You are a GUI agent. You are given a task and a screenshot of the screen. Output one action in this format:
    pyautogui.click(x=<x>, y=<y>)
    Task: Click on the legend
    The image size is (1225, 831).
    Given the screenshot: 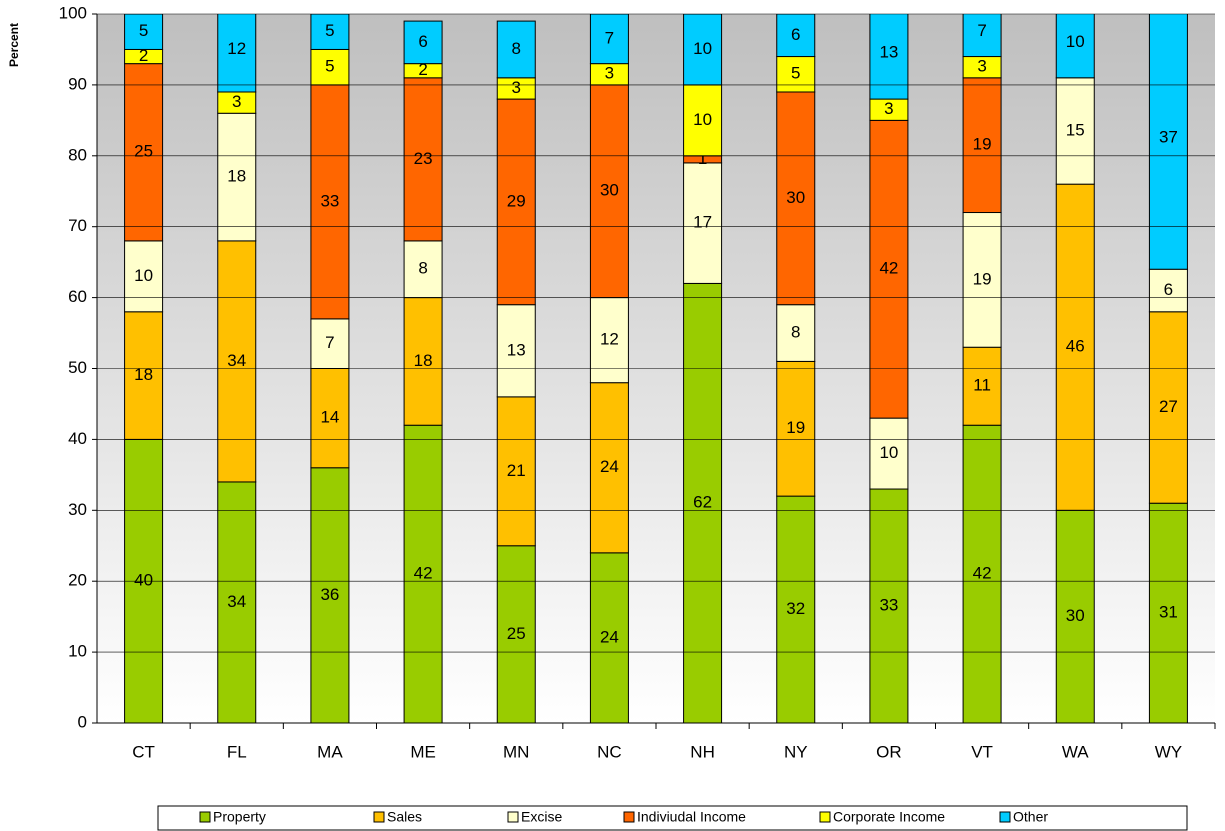 What is the action you would take?
    pyautogui.click(x=672, y=818)
    